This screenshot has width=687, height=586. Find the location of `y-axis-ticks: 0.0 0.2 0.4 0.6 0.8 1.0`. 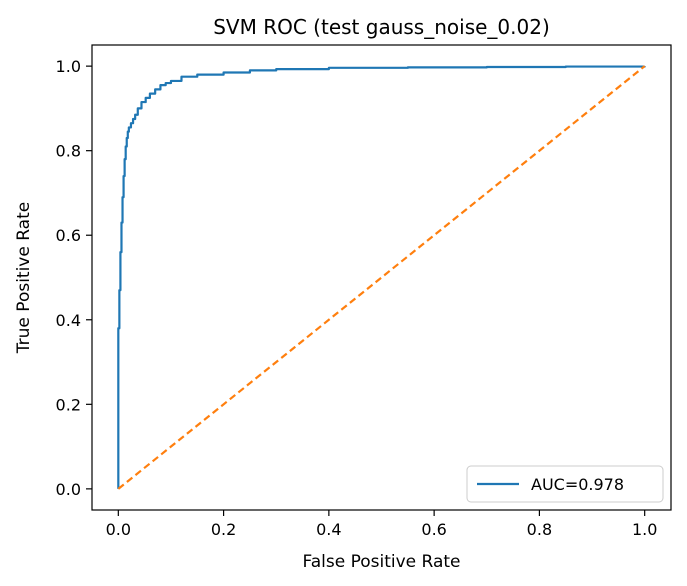

y-axis-ticks: 0.0 0.2 0.4 0.6 0.8 1.0 is located at coordinates (74, 278).